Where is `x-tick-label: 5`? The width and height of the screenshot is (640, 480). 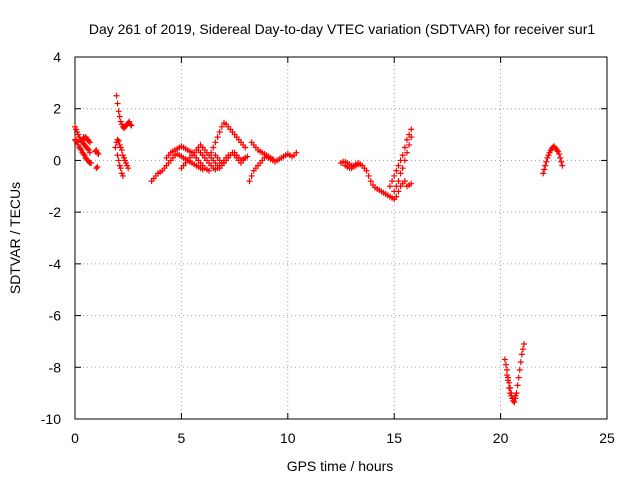 x-tick-label: 5 is located at coordinates (182, 438).